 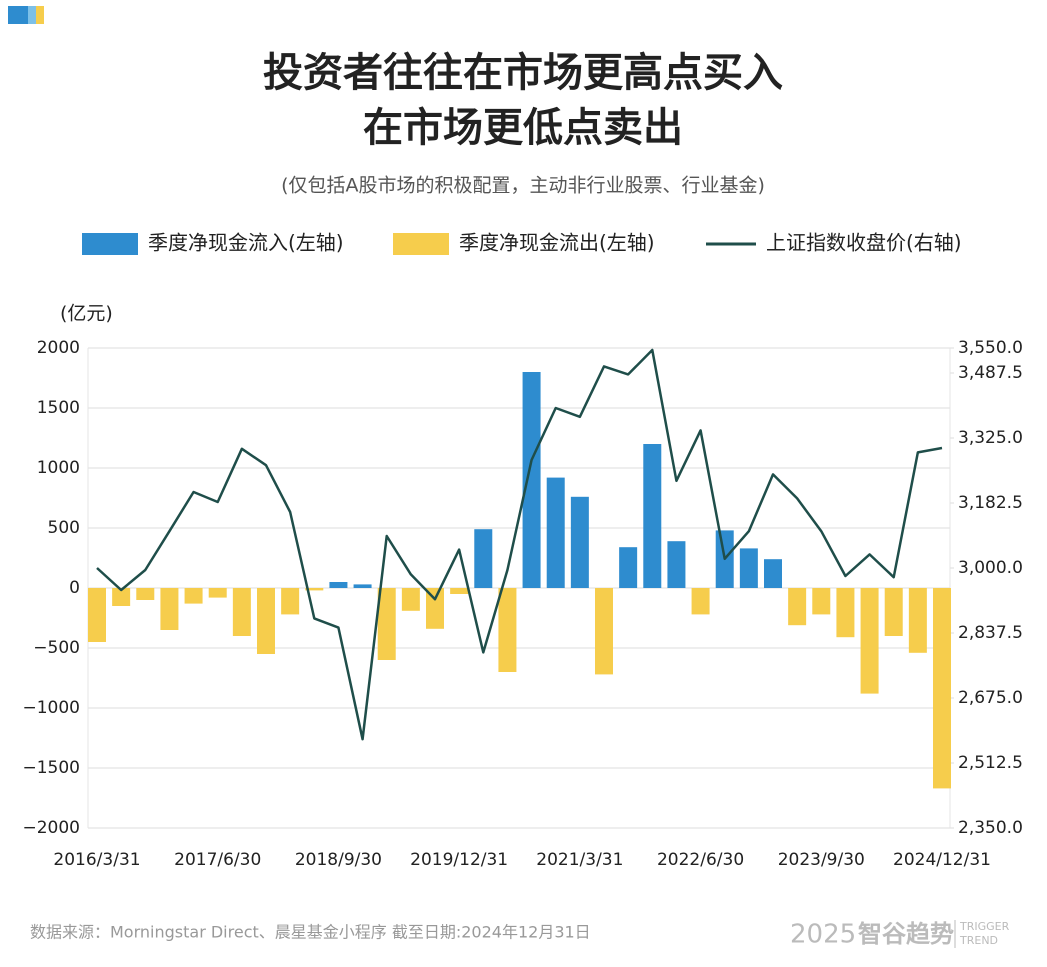 I want to click on y2-tick-label: 2,675.0, so click(x=990, y=698).